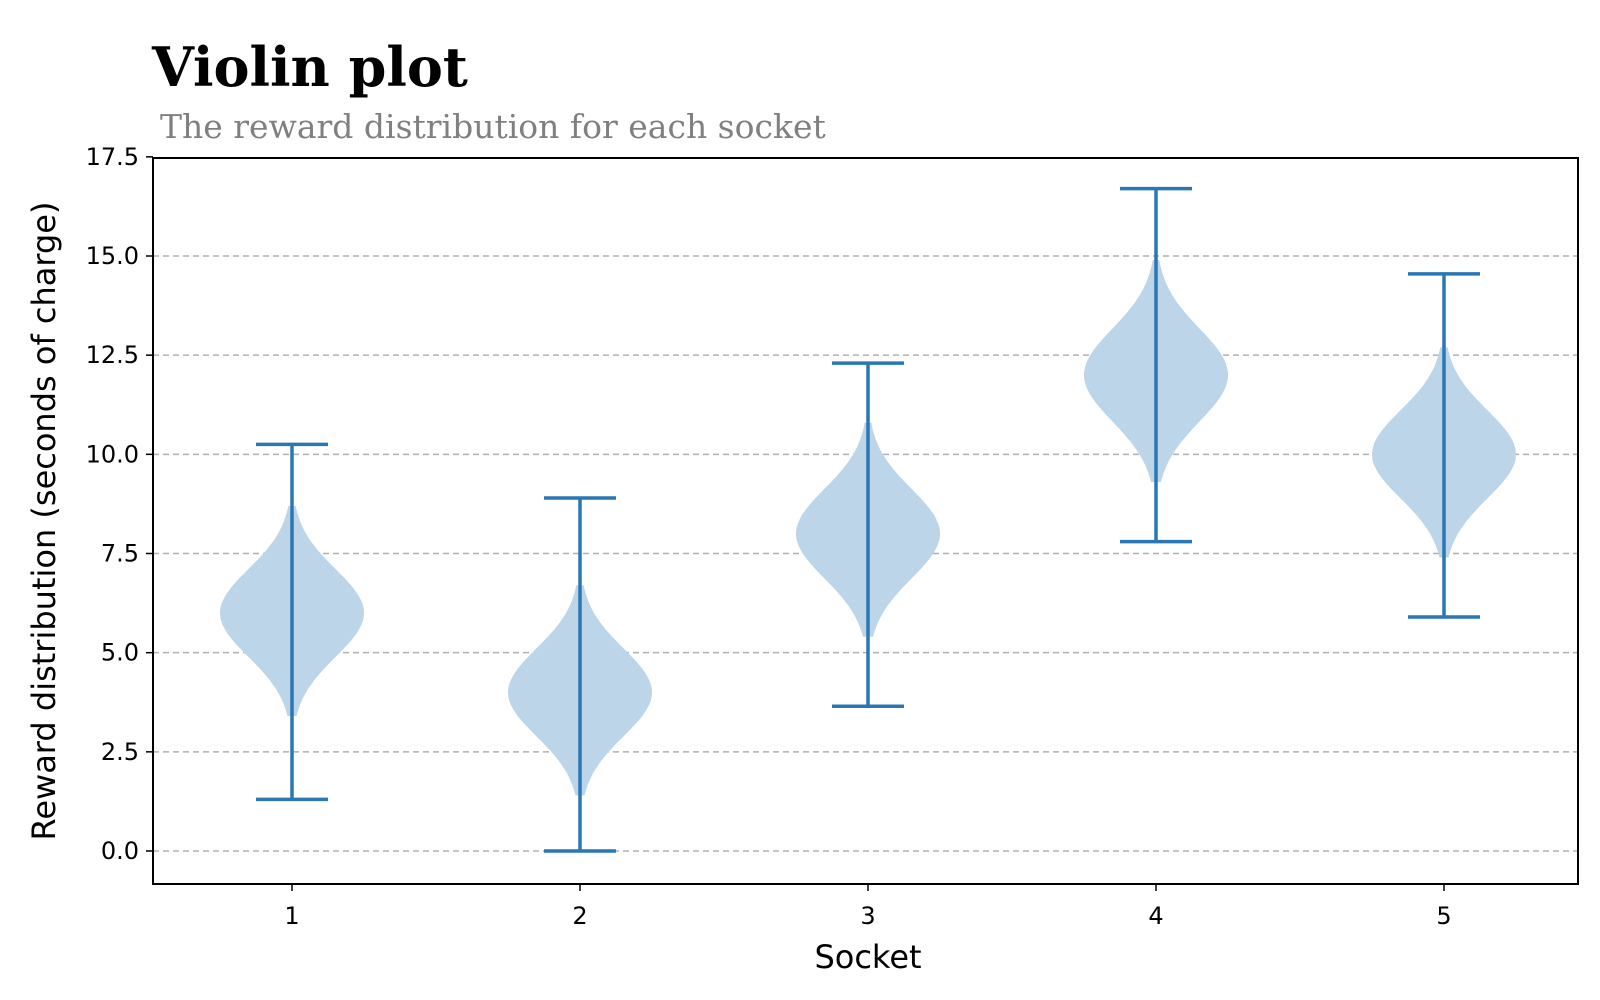 The height and width of the screenshot is (1000, 1600). I want to click on y-tick-label: 5.0, so click(120, 653).